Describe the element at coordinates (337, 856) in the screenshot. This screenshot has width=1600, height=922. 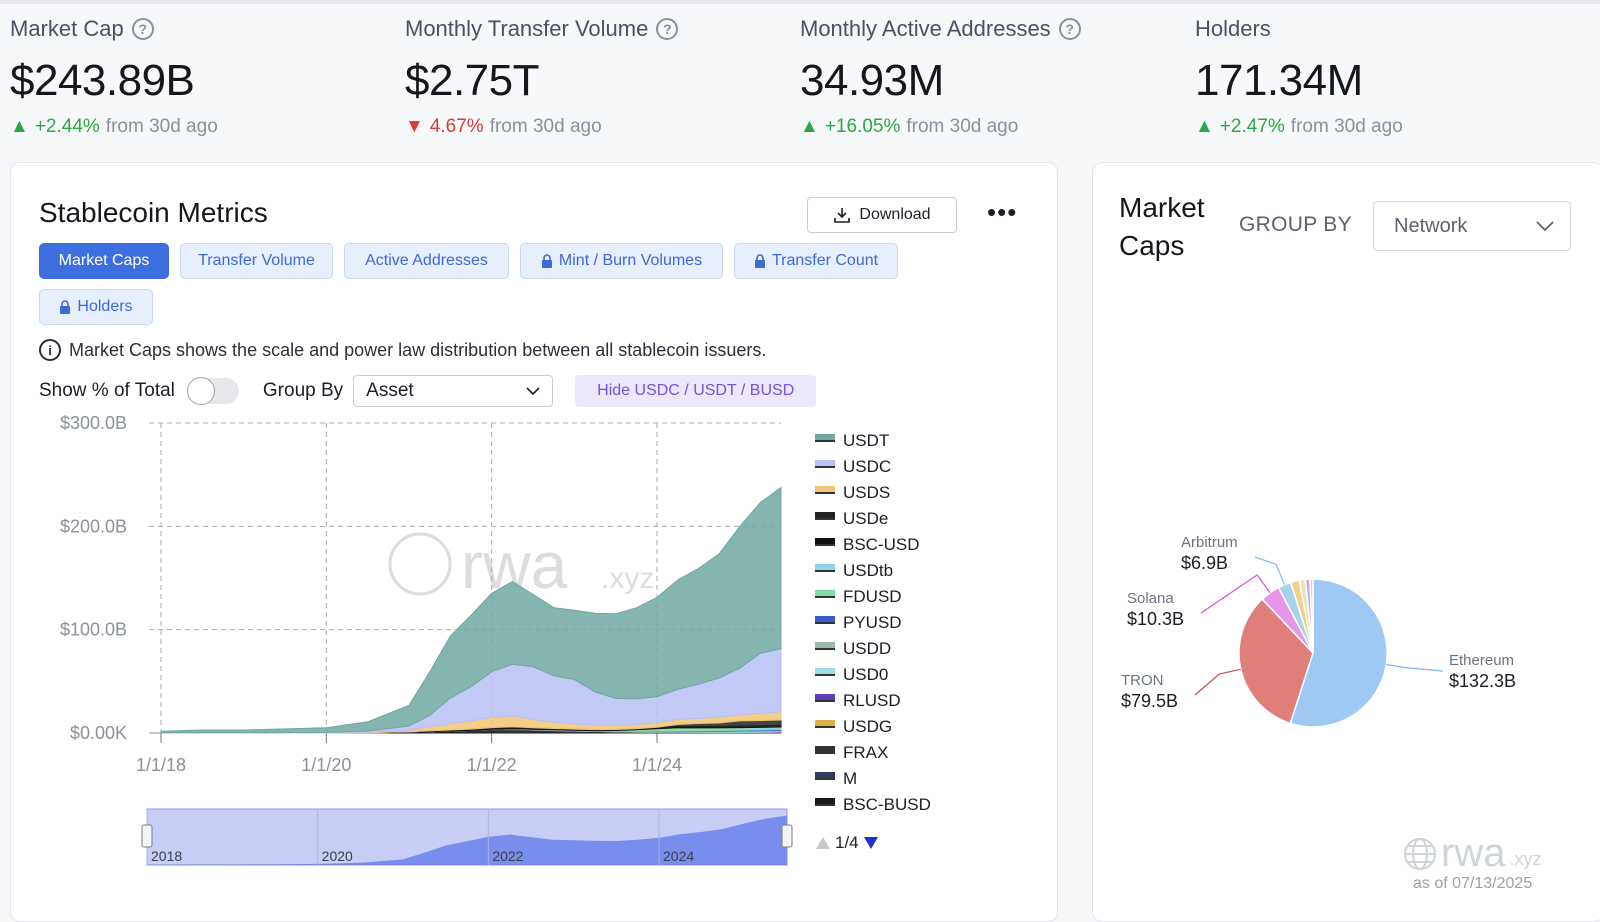
I see `navigator-tick-label: 2020` at that location.